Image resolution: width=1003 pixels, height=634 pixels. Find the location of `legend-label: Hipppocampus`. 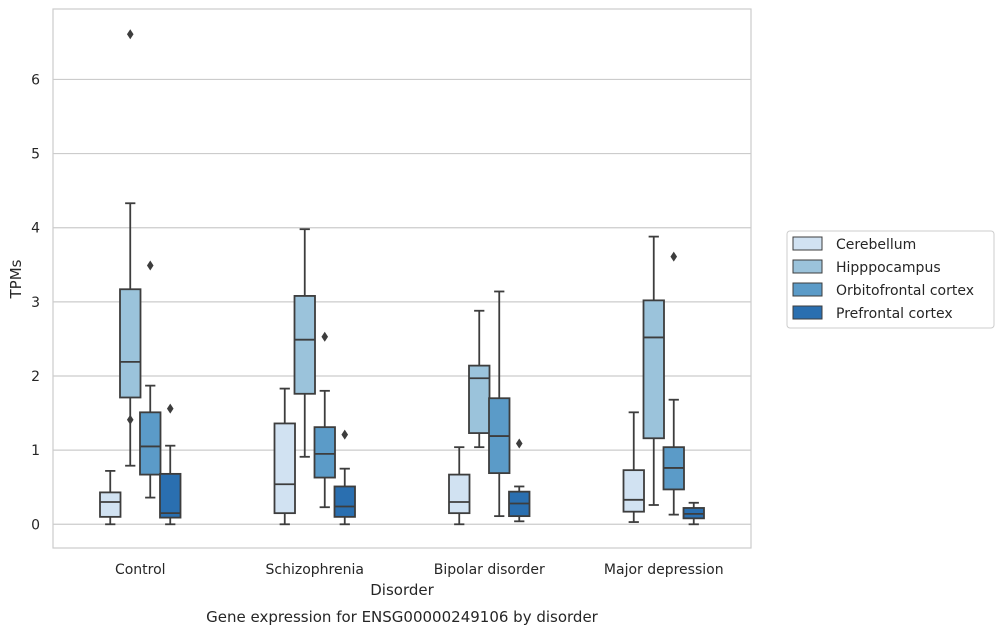

legend-label: Hipppocampus is located at coordinates (888, 268).